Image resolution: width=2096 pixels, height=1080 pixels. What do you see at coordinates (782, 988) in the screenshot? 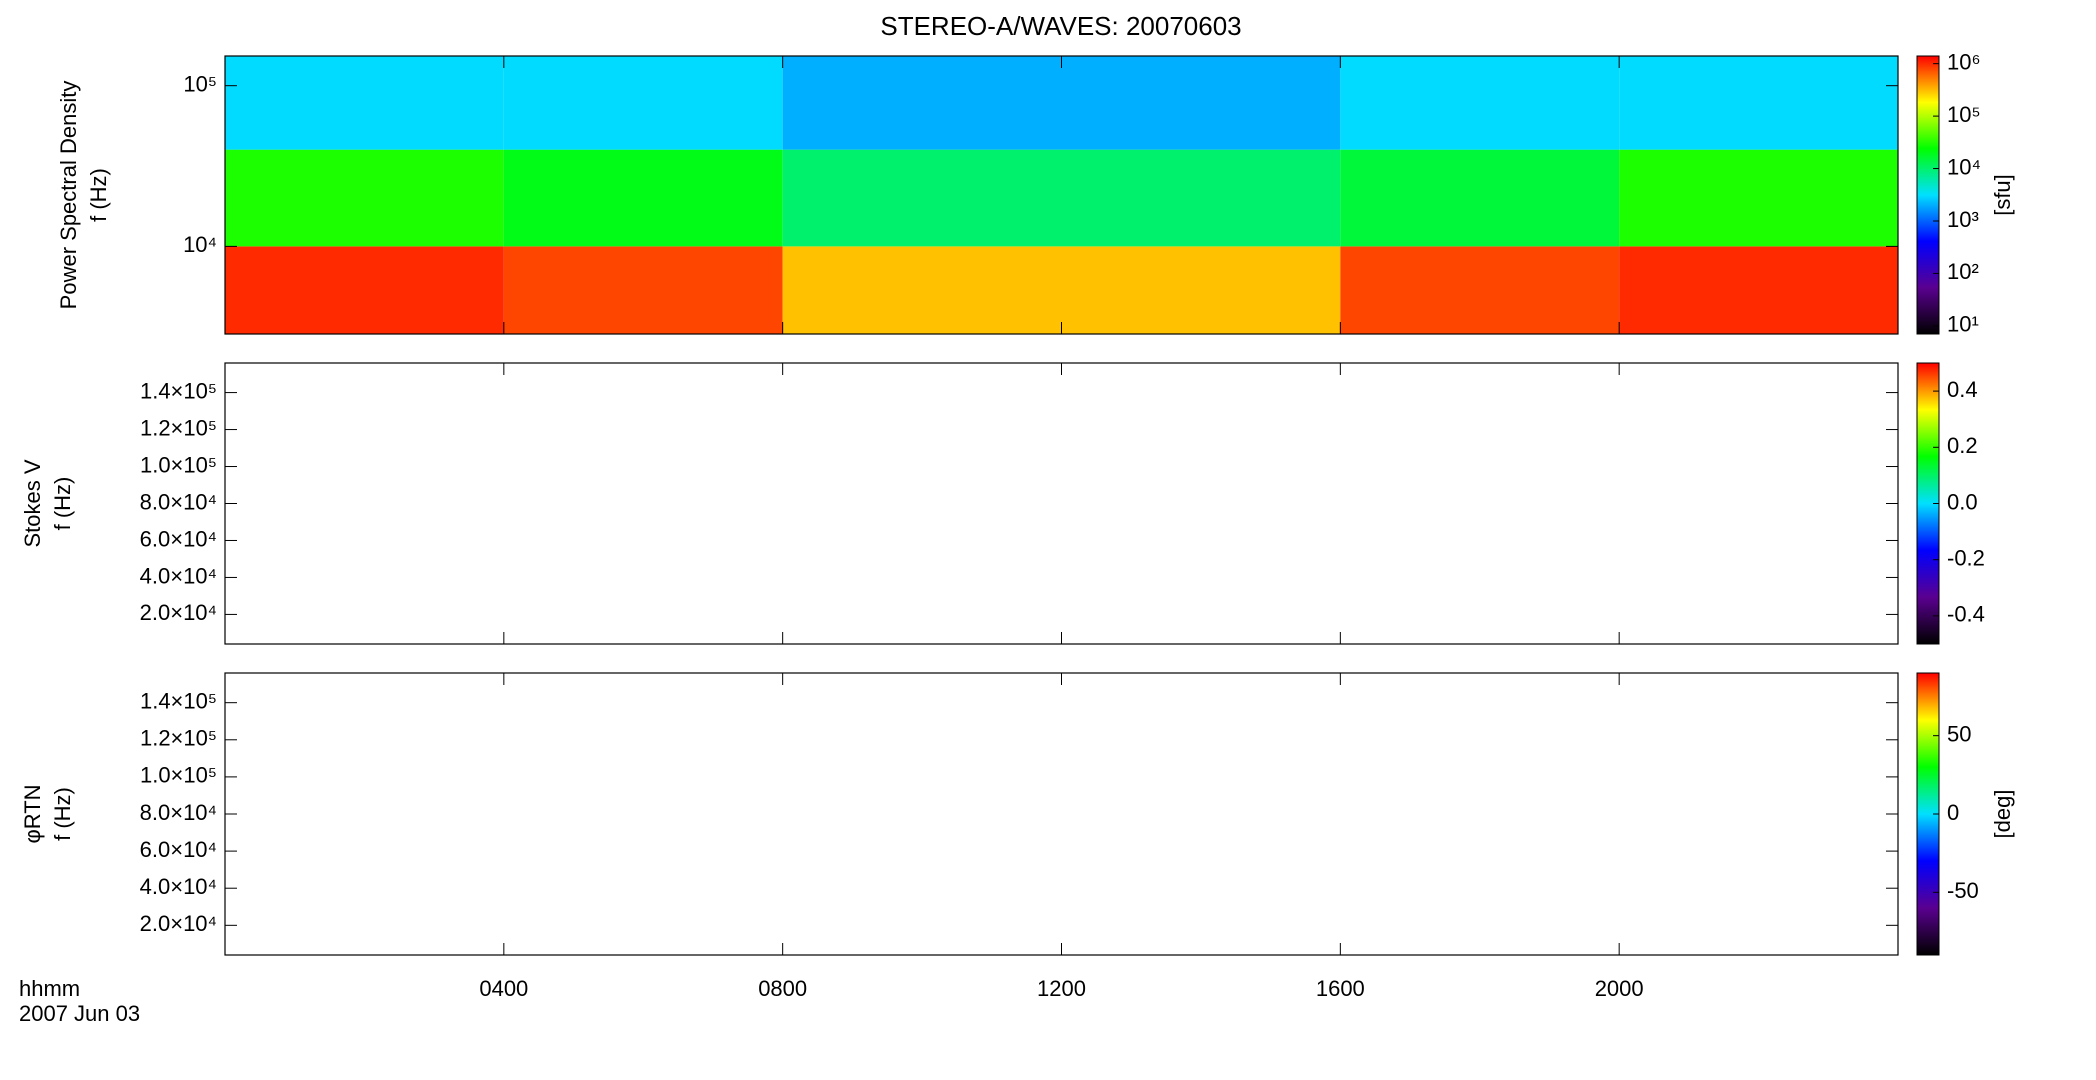
I see `x-tick-label: 0800` at bounding box center [782, 988].